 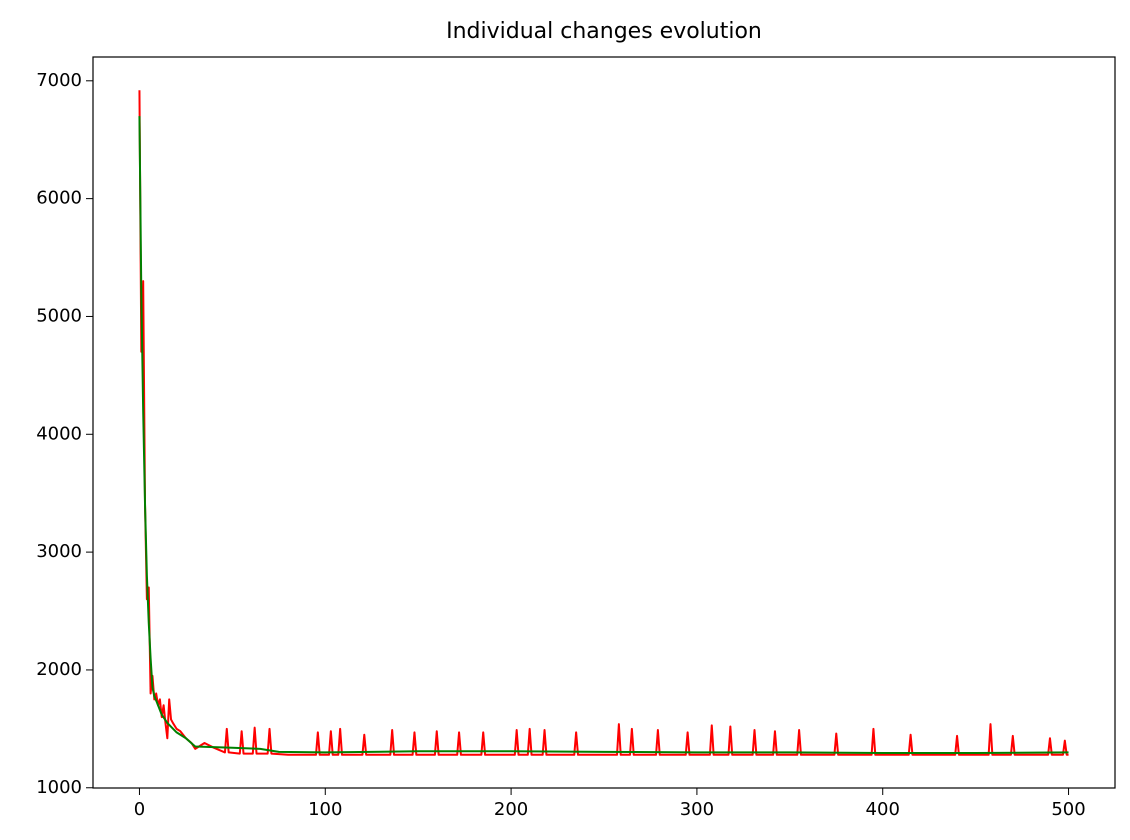 What do you see at coordinates (59, 551) in the screenshot?
I see `y-tick-label: 3000` at bounding box center [59, 551].